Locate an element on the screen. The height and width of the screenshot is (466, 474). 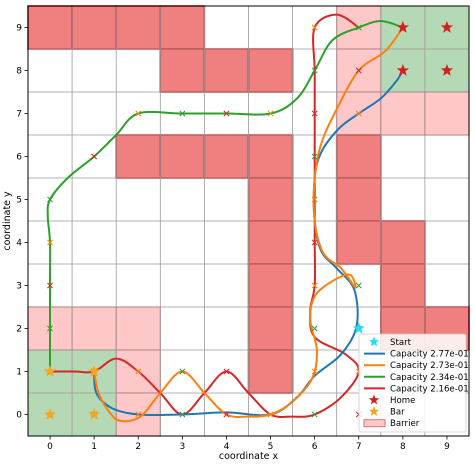
legend-box is located at coordinates (412, 383).